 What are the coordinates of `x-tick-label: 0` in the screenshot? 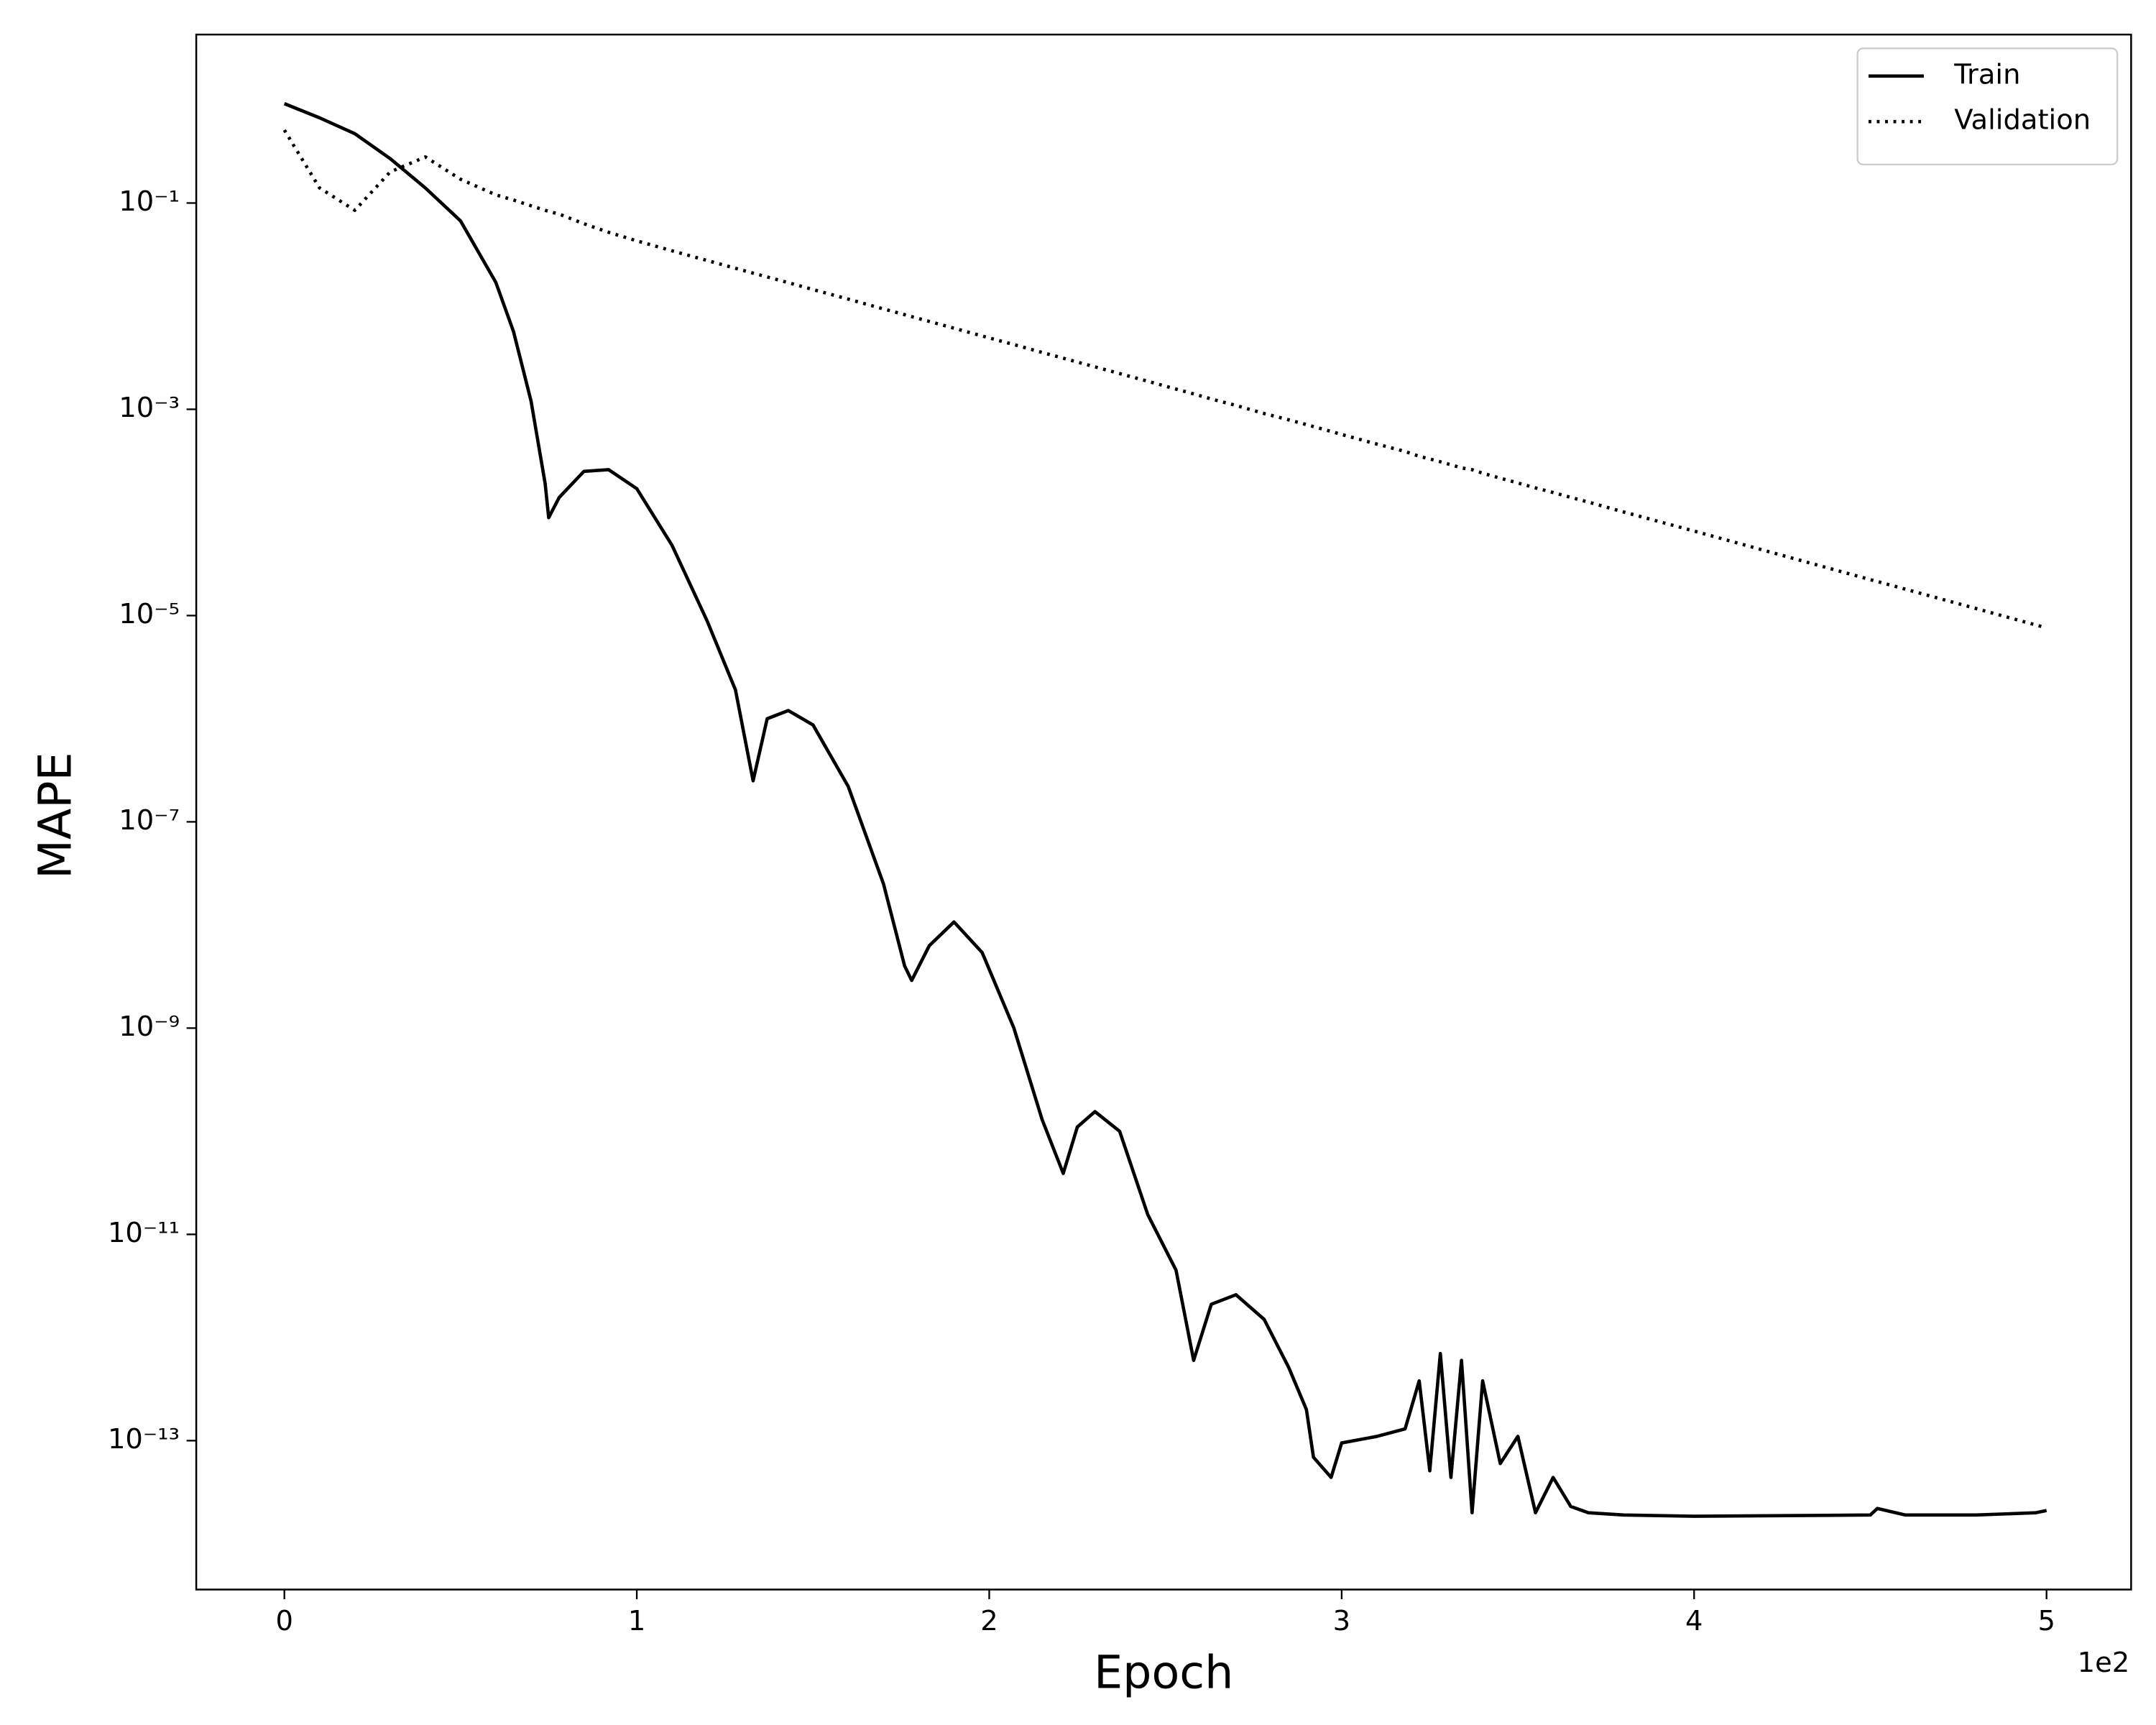 It's located at (283, 1621).